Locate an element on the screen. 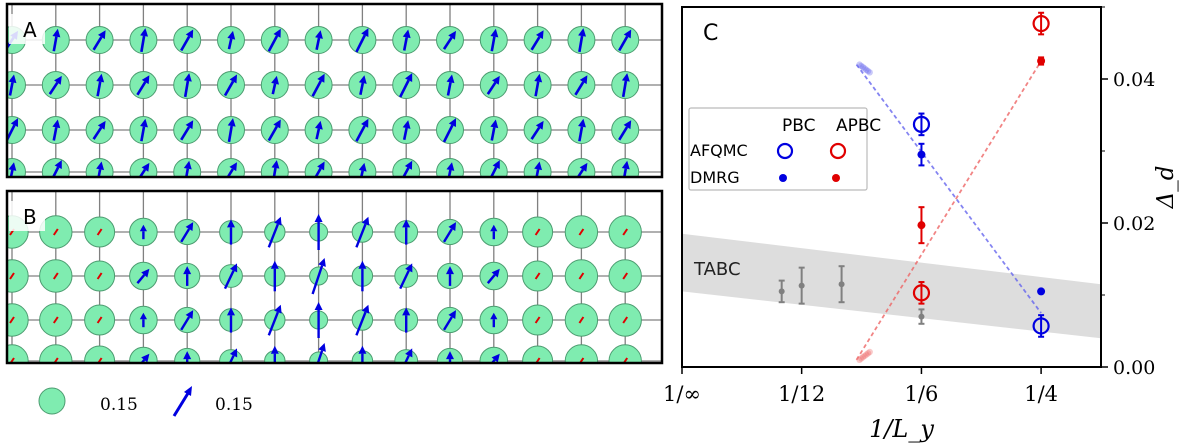 The width and height of the screenshot is (1193, 445). y-tick-label: 0.00 is located at coordinates (1134, 368).